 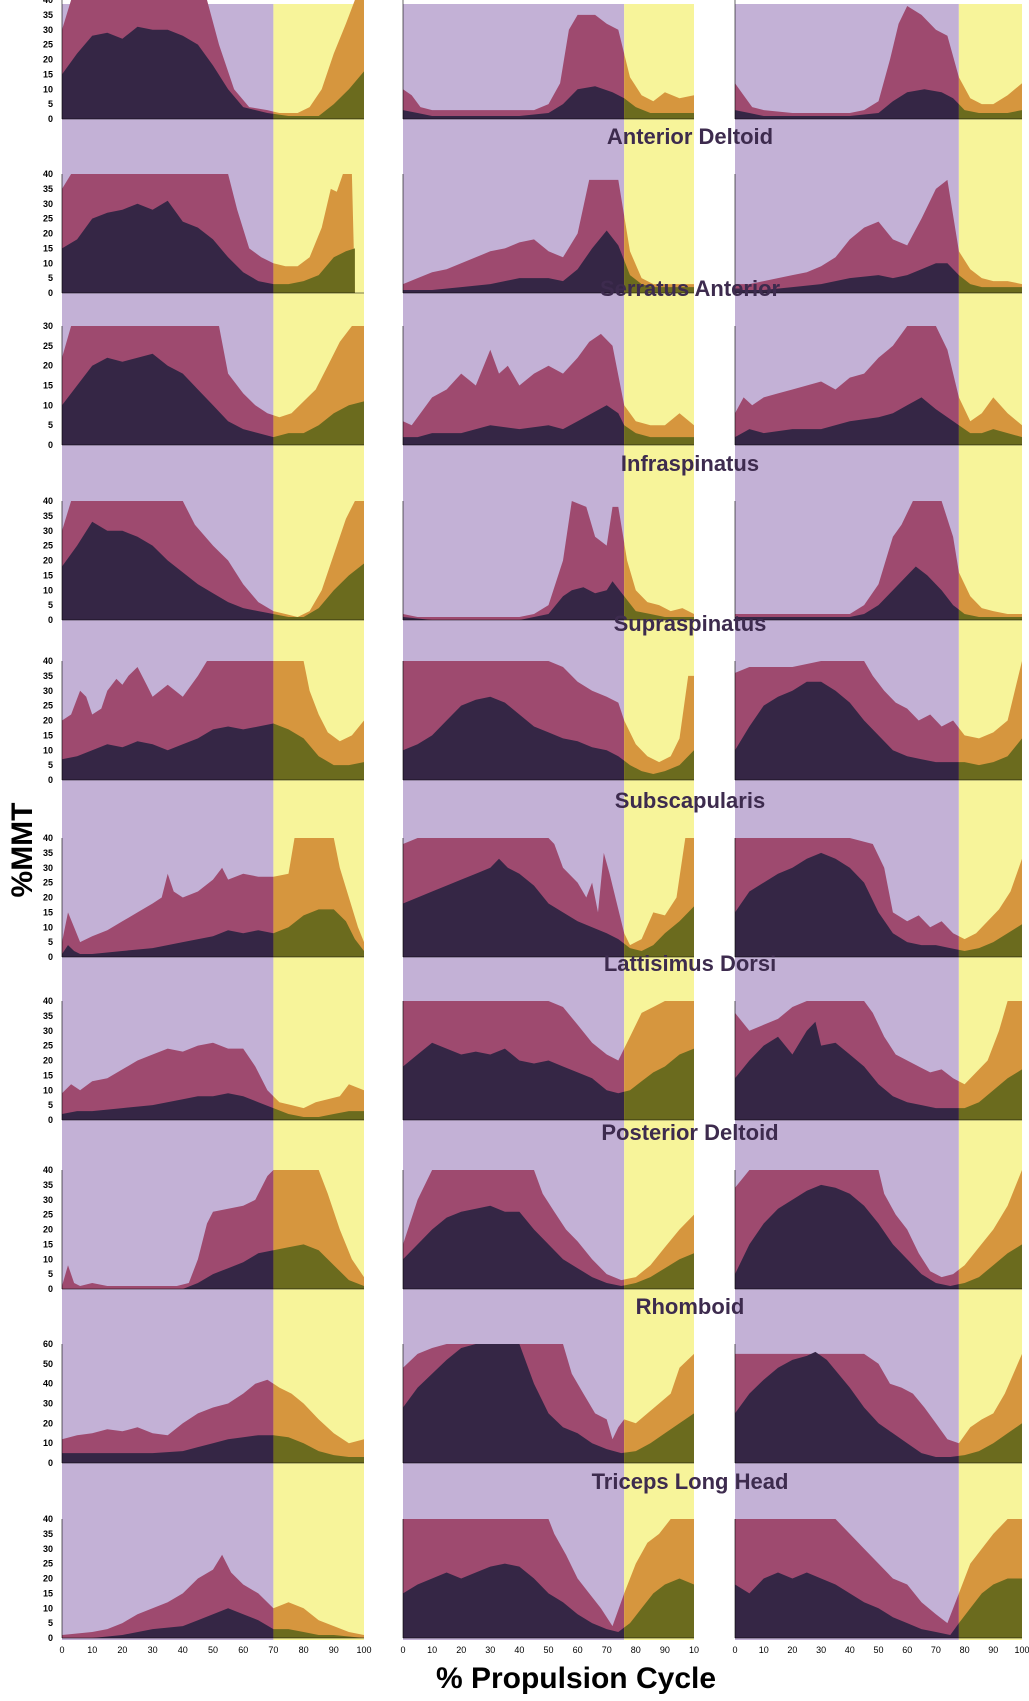 I want to click on x-tick-label: 50, so click(x=878, y=1650).